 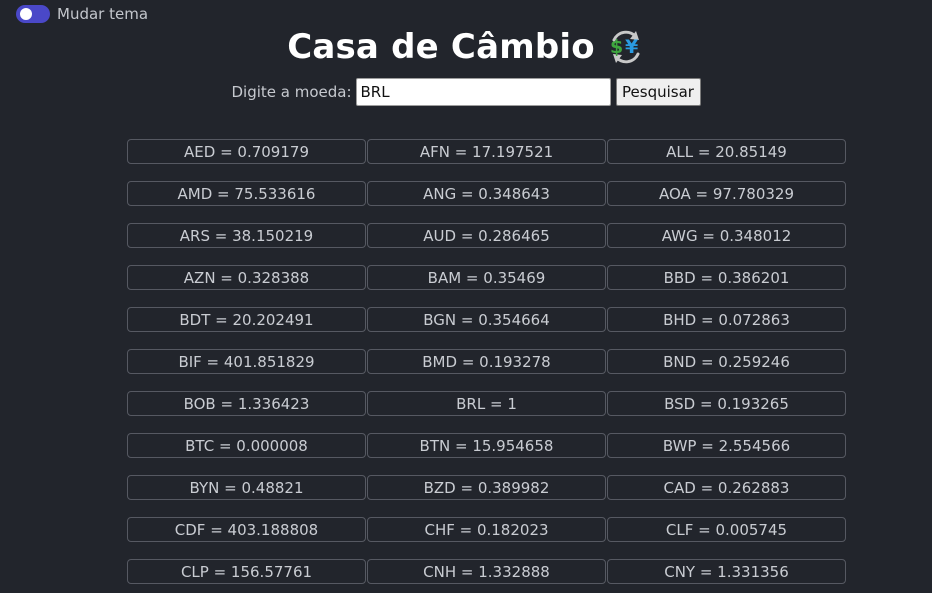 What do you see at coordinates (486, 403) in the screenshot?
I see `rate-card: BRL = 1` at bounding box center [486, 403].